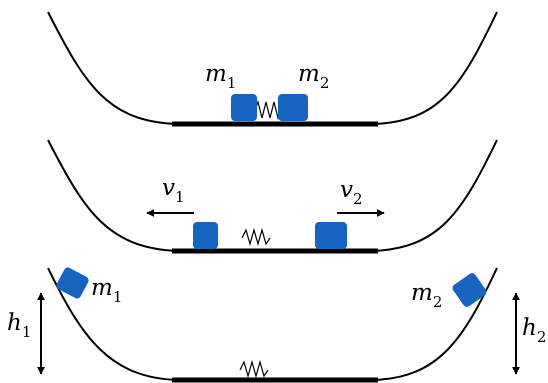 This screenshot has width=548, height=383. What do you see at coordinates (351, 192) in the screenshot?
I see `label-v2: v2` at bounding box center [351, 192].